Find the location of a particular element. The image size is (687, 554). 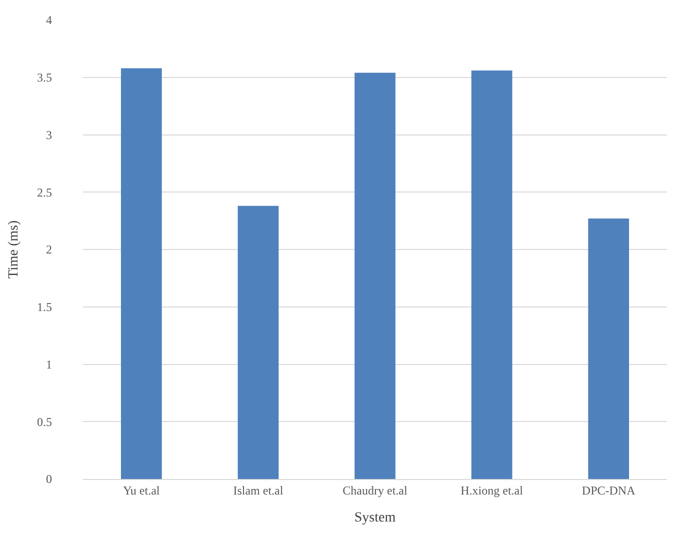

y-tick-label: 4 is located at coordinates (49, 20).